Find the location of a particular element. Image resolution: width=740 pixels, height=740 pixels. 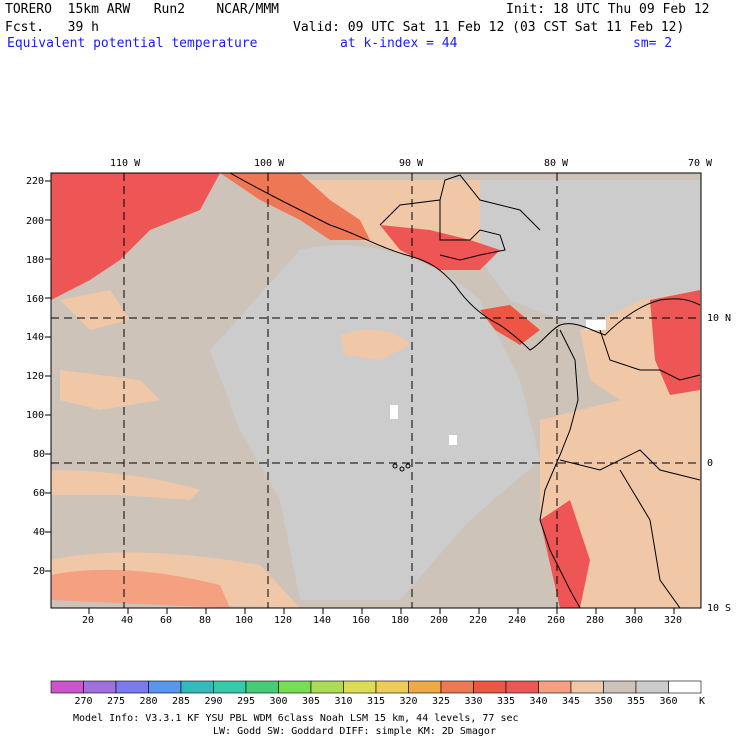

y-tick-label: 220 is located at coordinates (35, 181).